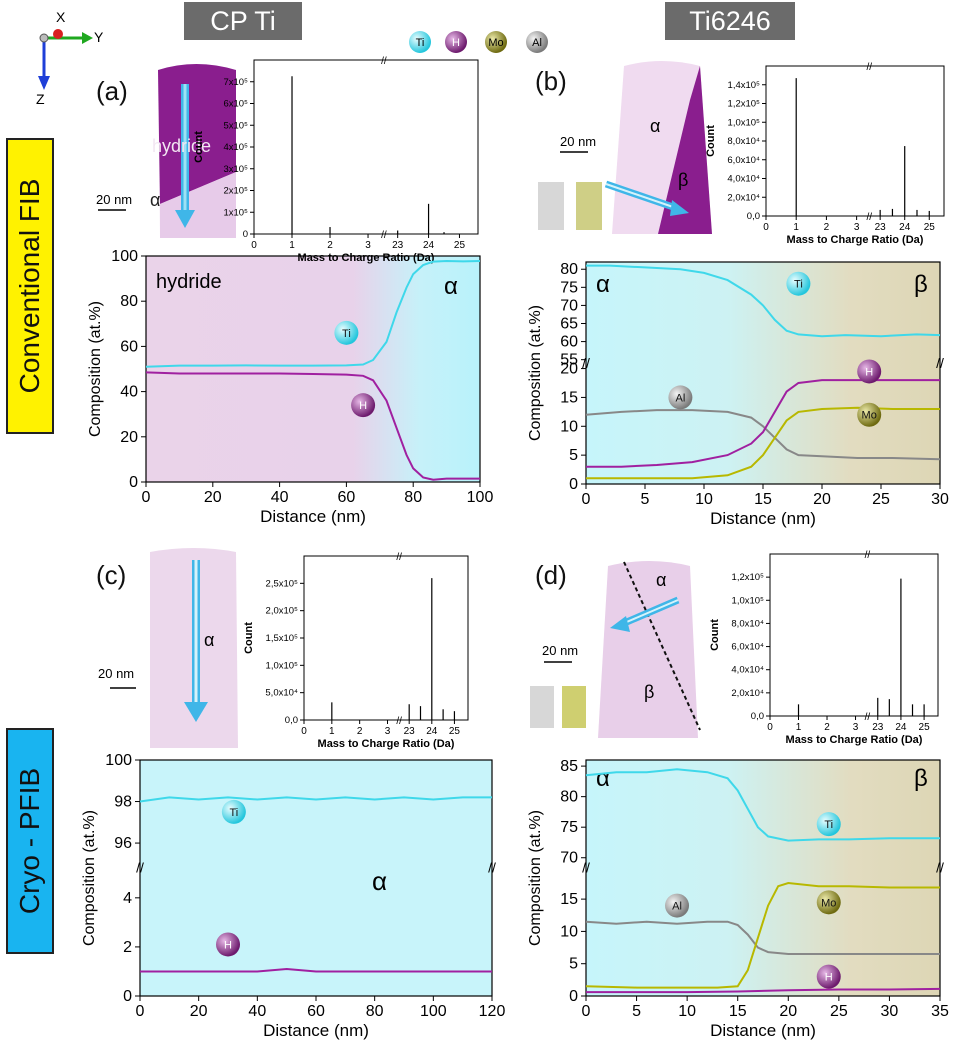 This screenshot has height=1050, width=966. What do you see at coordinates (743, 160) in the screenshot?
I see `b-mass-ytick-label: 6,0x10⁴` at bounding box center [743, 160].